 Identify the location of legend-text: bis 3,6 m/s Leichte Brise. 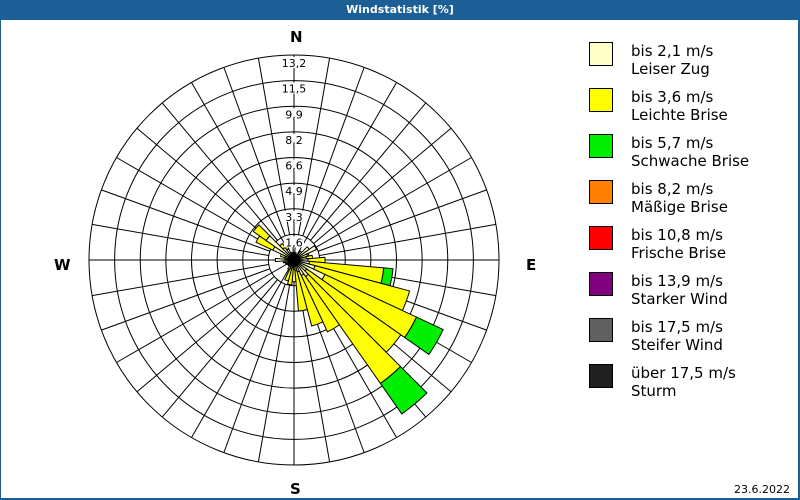
(679, 106).